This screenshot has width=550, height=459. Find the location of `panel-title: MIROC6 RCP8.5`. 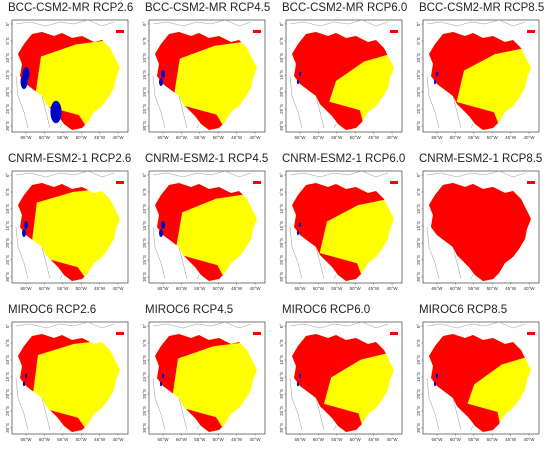

panel-title: MIROC6 RCP8.5 is located at coordinates (463, 310).